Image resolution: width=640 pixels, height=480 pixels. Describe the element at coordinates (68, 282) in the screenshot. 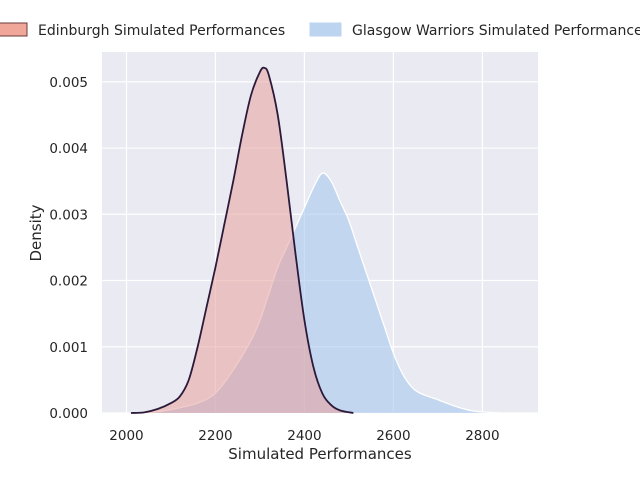

I see `y-tick-label: 0.002` at that location.